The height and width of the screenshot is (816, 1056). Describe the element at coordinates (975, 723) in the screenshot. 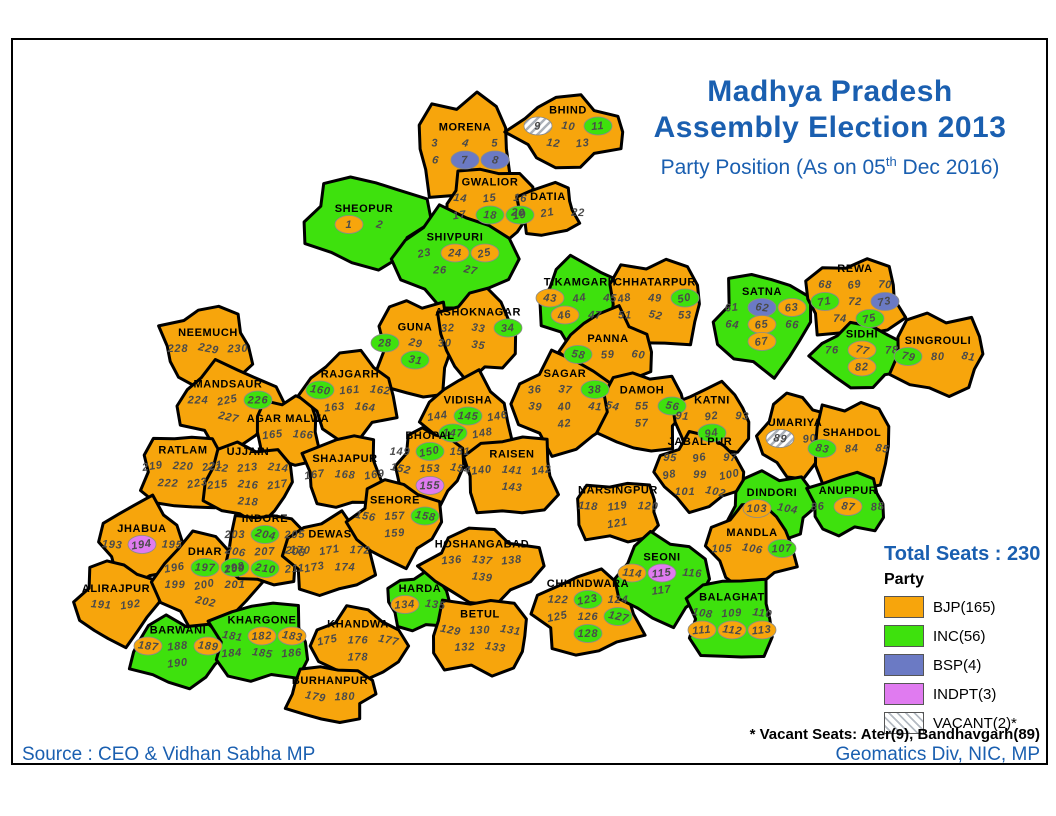

I see `legend-label-VACANT: VACANT(2)*` at that location.